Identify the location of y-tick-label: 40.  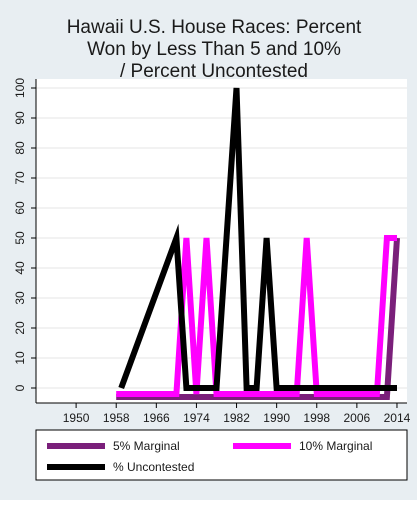
(20, 268).